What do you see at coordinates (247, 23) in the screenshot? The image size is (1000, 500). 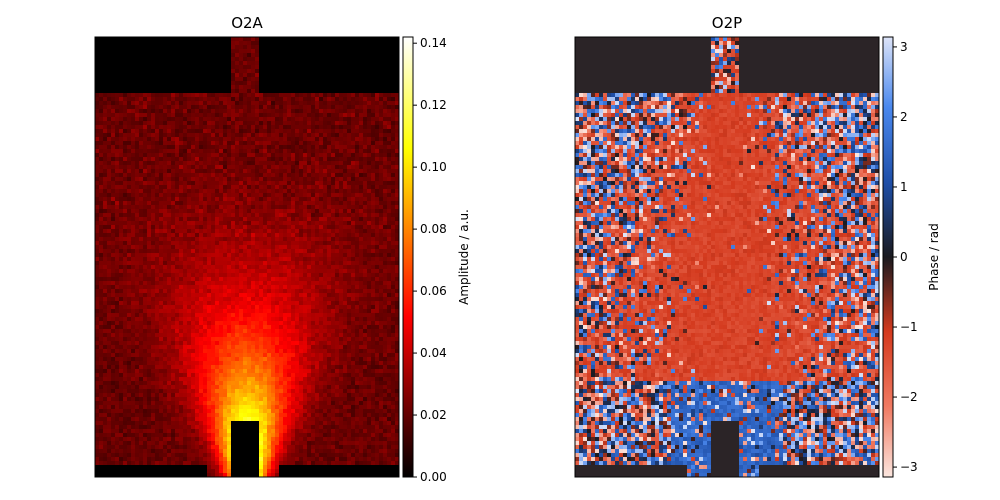 I see `amplitude-title: O2A` at bounding box center [247, 23].